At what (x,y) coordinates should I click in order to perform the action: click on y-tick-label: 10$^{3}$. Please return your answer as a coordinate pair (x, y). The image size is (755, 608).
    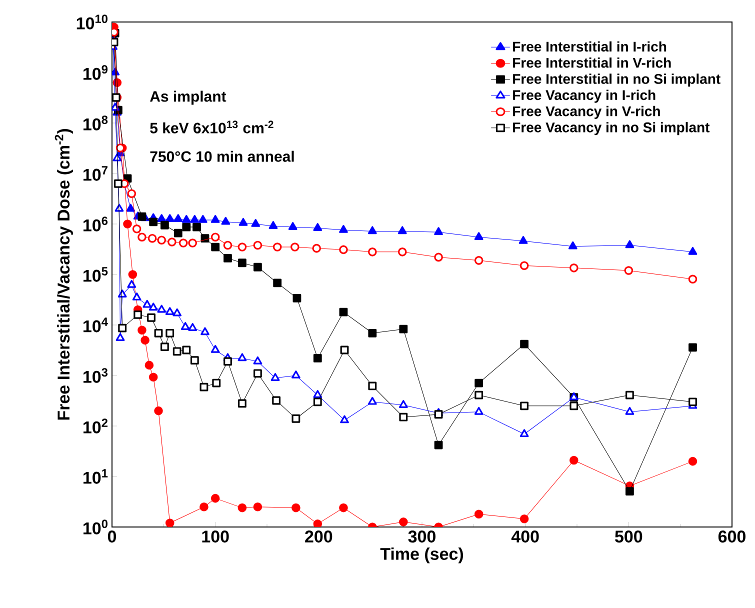
    Looking at the image, I should click on (96, 375).